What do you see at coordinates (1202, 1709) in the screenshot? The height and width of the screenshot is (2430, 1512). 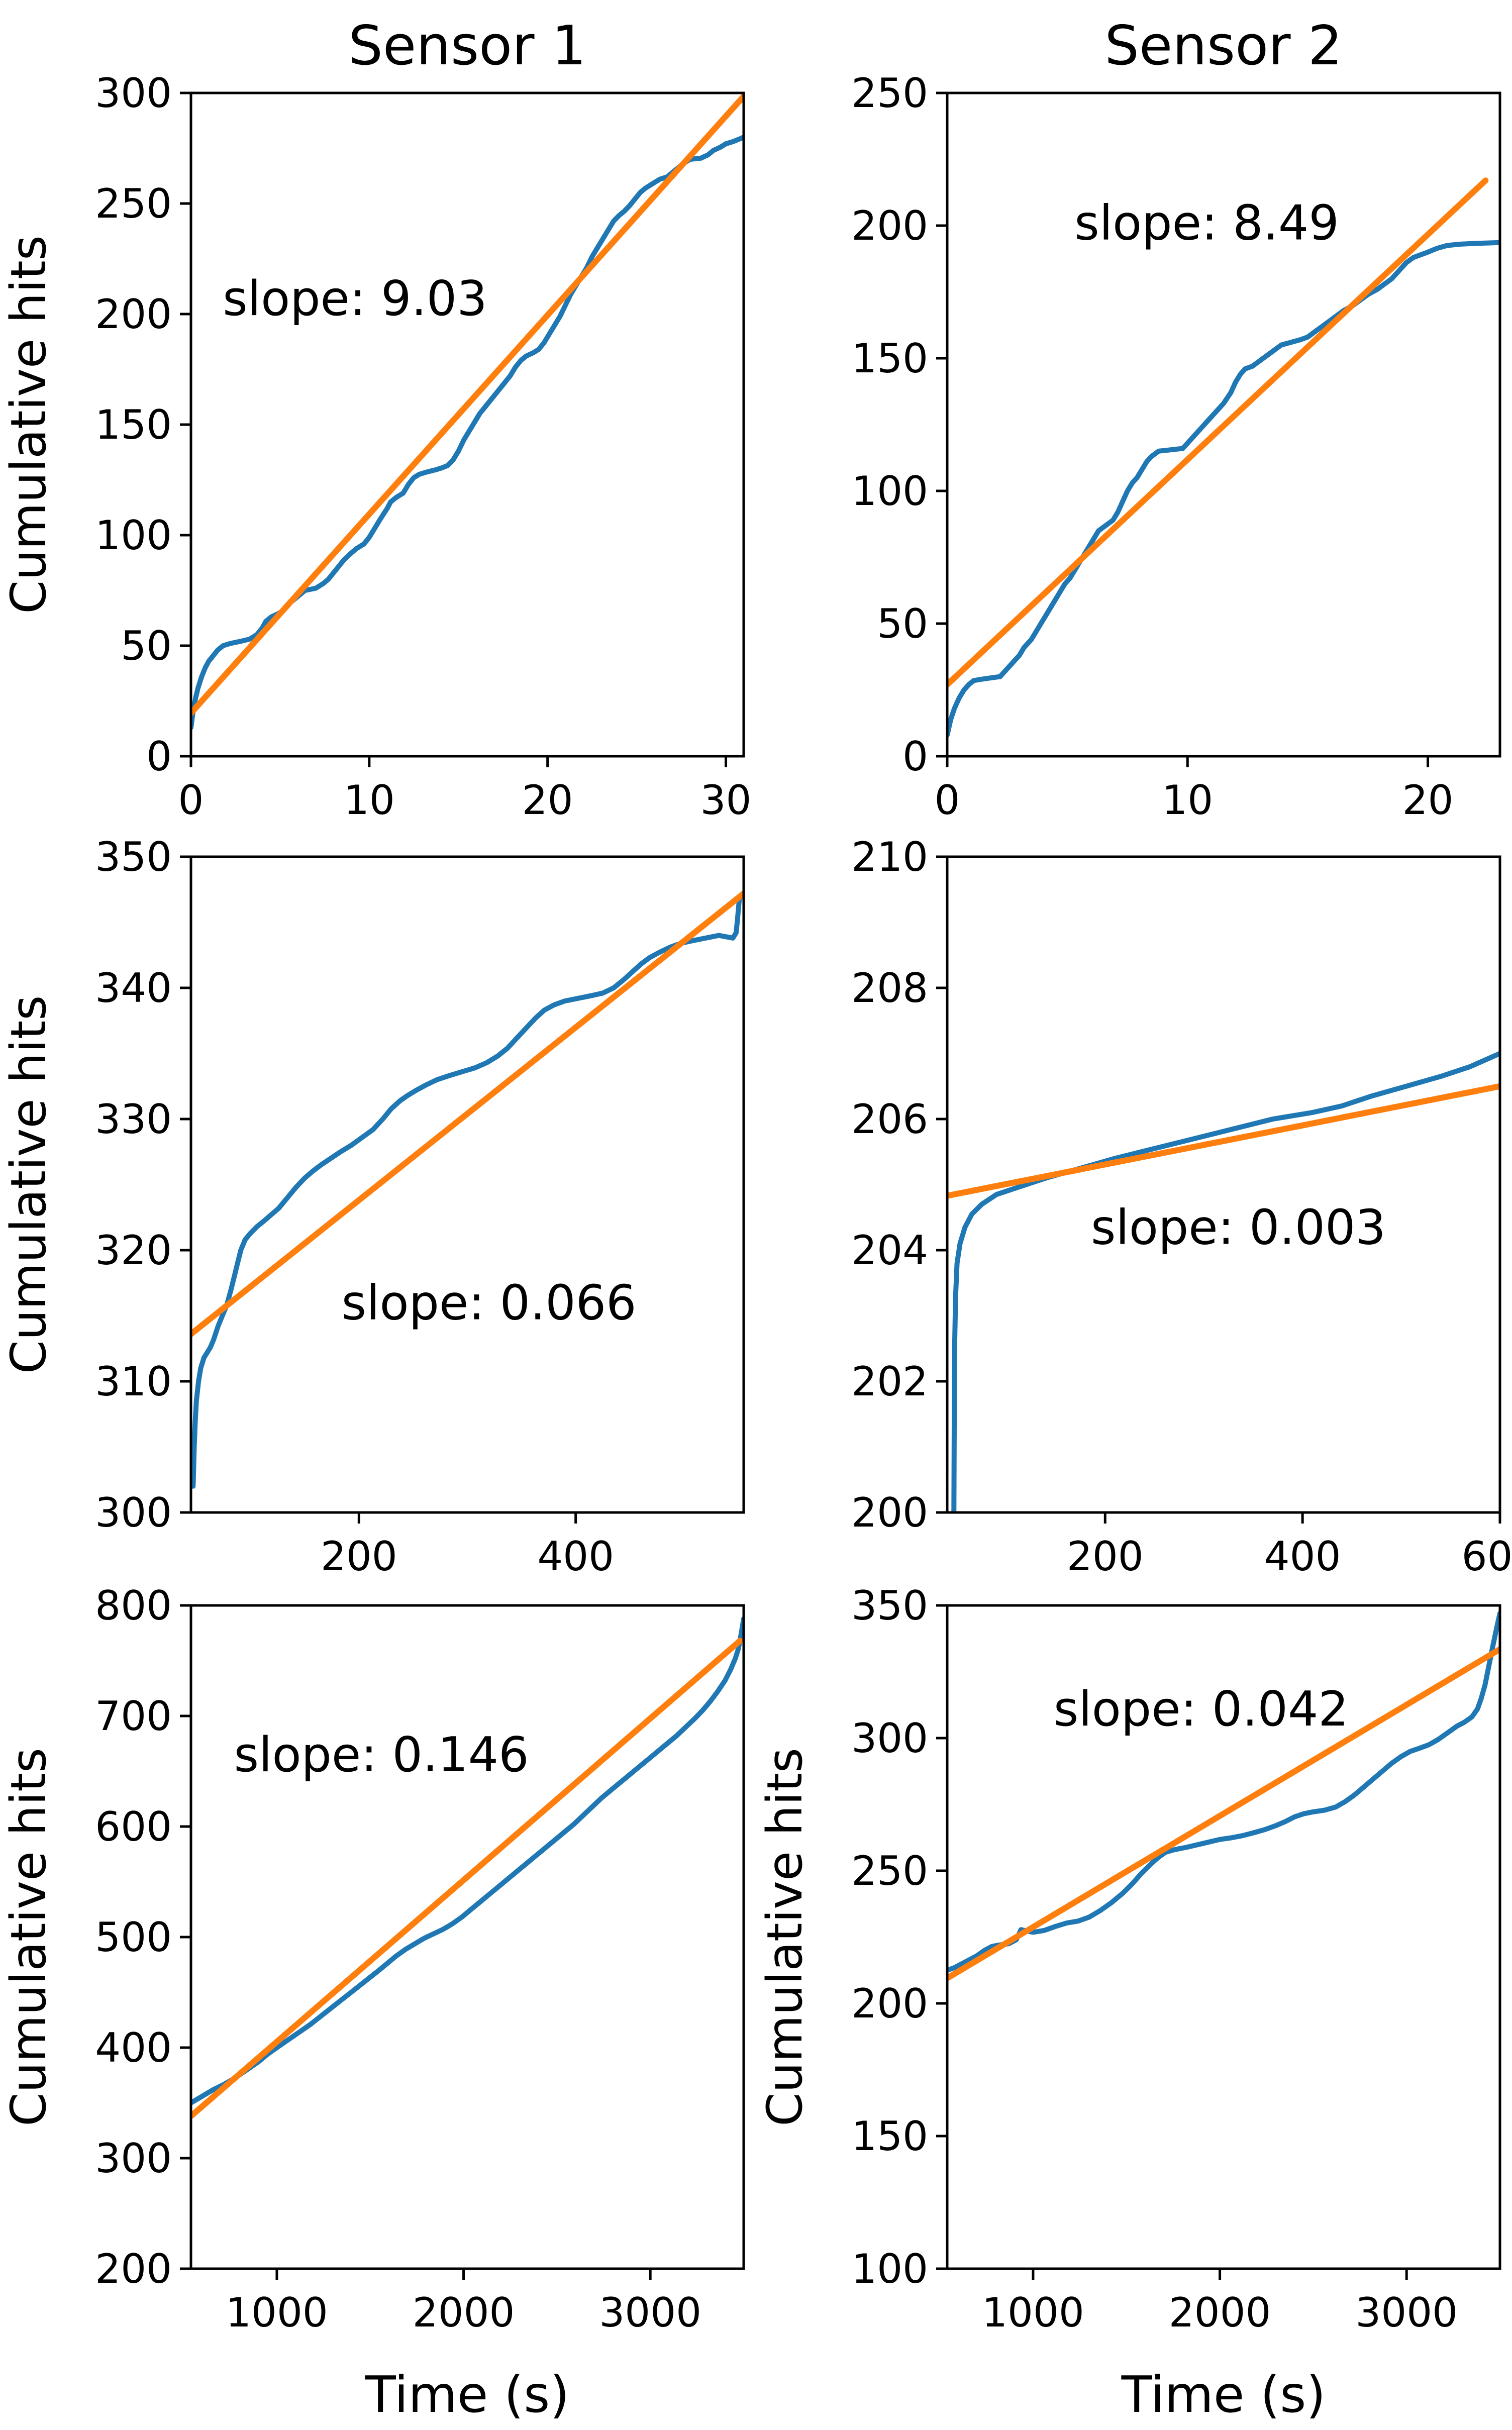 I see `slope-annotation: slope: 0.042` at bounding box center [1202, 1709].